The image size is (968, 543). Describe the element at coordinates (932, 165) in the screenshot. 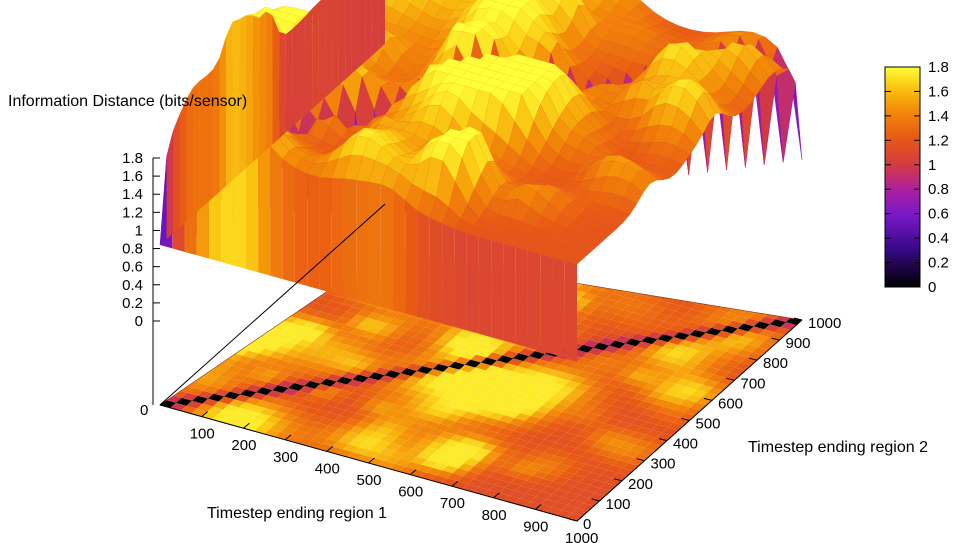

I see `colorbar-tick-label: 1` at that location.